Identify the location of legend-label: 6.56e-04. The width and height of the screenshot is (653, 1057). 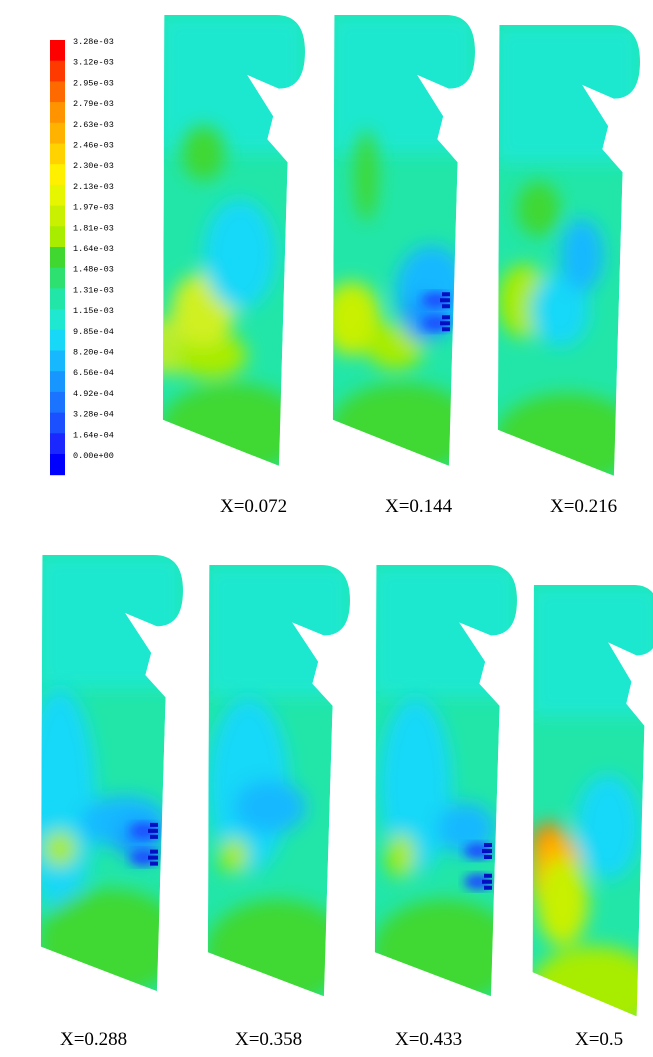
(93, 373).